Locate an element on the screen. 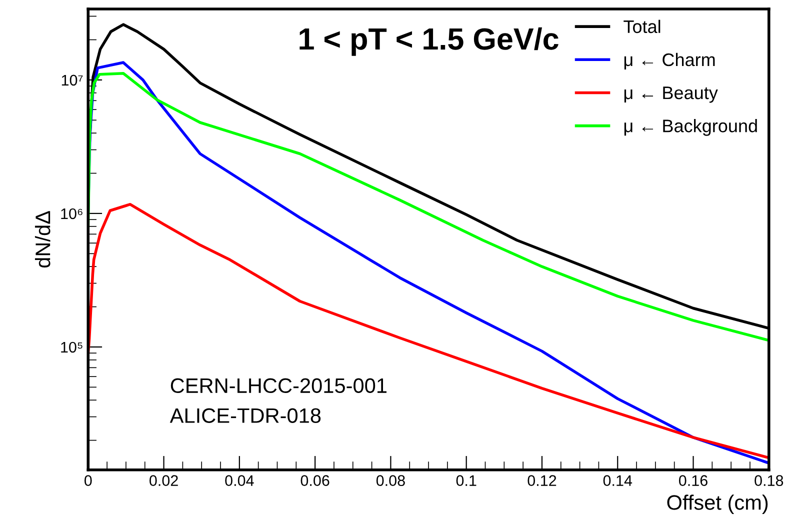 The height and width of the screenshot is (528, 787). y-axis-title: dN/dΔ is located at coordinates (42, 239).